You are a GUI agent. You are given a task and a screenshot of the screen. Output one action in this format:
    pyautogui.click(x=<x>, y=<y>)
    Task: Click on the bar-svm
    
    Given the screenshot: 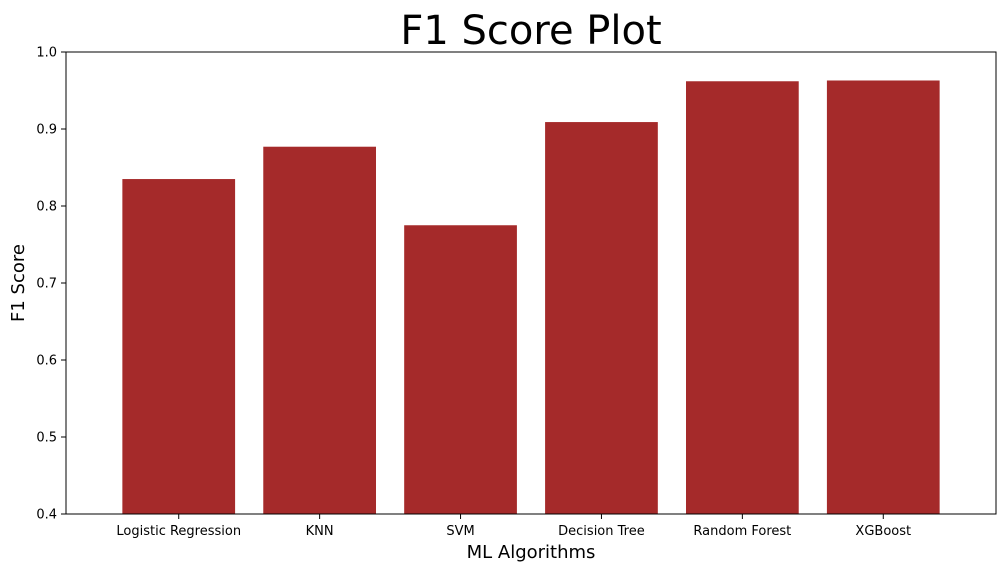 What is the action you would take?
    pyautogui.click(x=460, y=369)
    